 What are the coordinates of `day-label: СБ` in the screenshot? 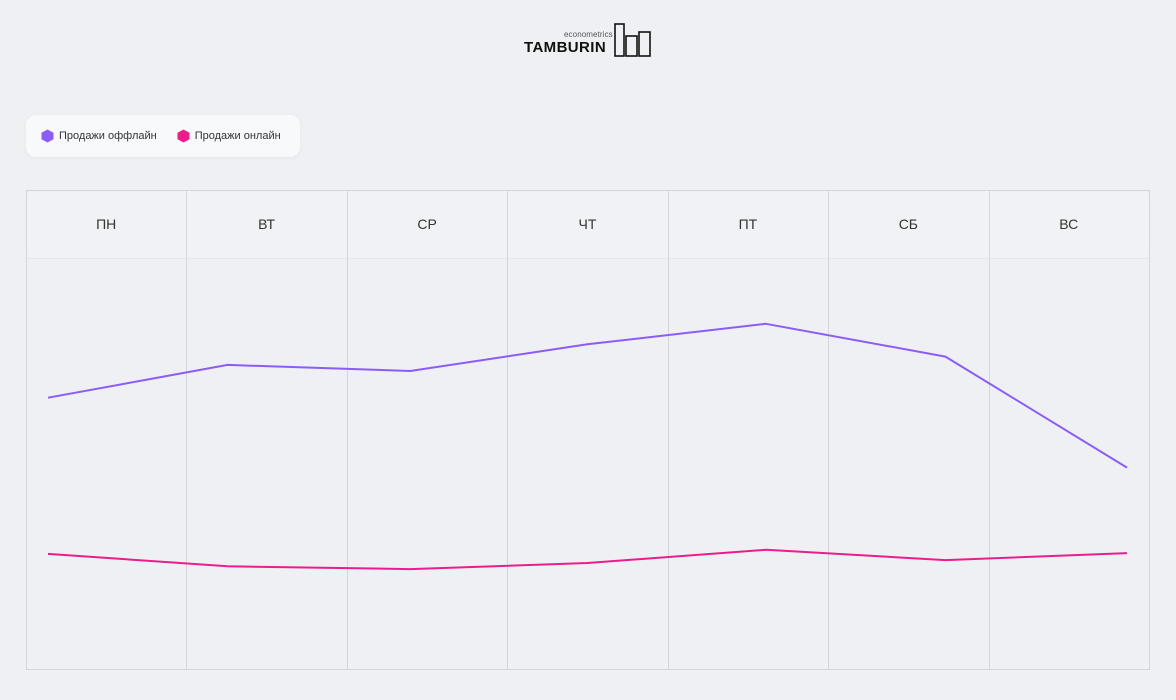 It's located at (908, 224).